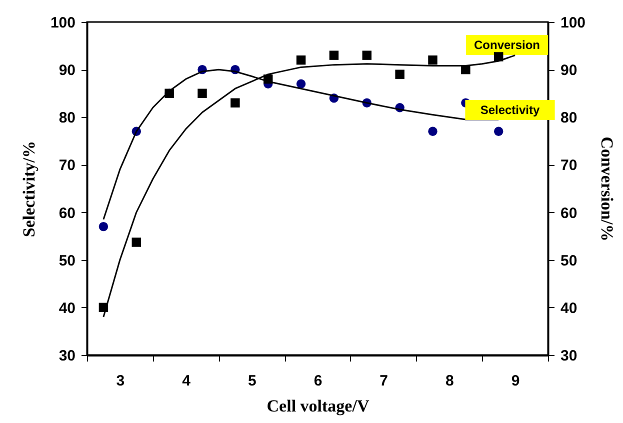 The width and height of the screenshot is (623, 423). Describe the element at coordinates (569, 213) in the screenshot. I see `y2-tick-label: 60` at that location.